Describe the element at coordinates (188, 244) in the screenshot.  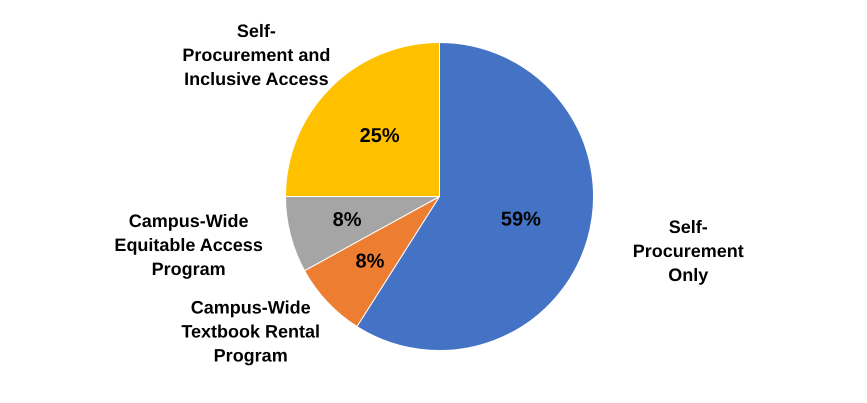
I see `slice-label: Campus-Wide Equitable Access Program` at that location.